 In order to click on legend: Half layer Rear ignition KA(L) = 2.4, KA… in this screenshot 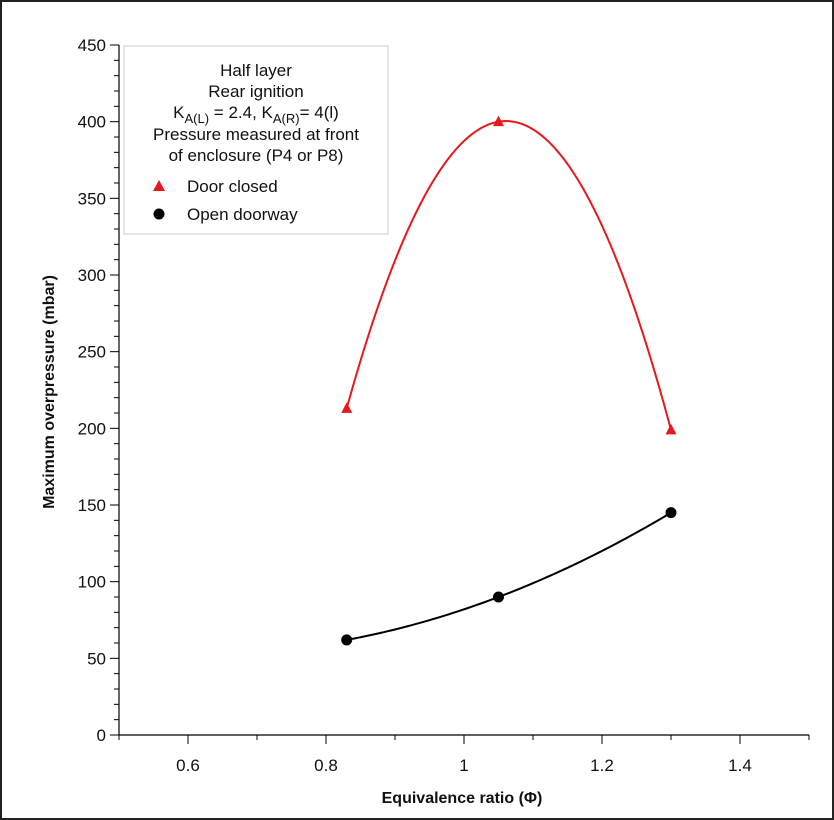, I will do `click(256, 140)`.